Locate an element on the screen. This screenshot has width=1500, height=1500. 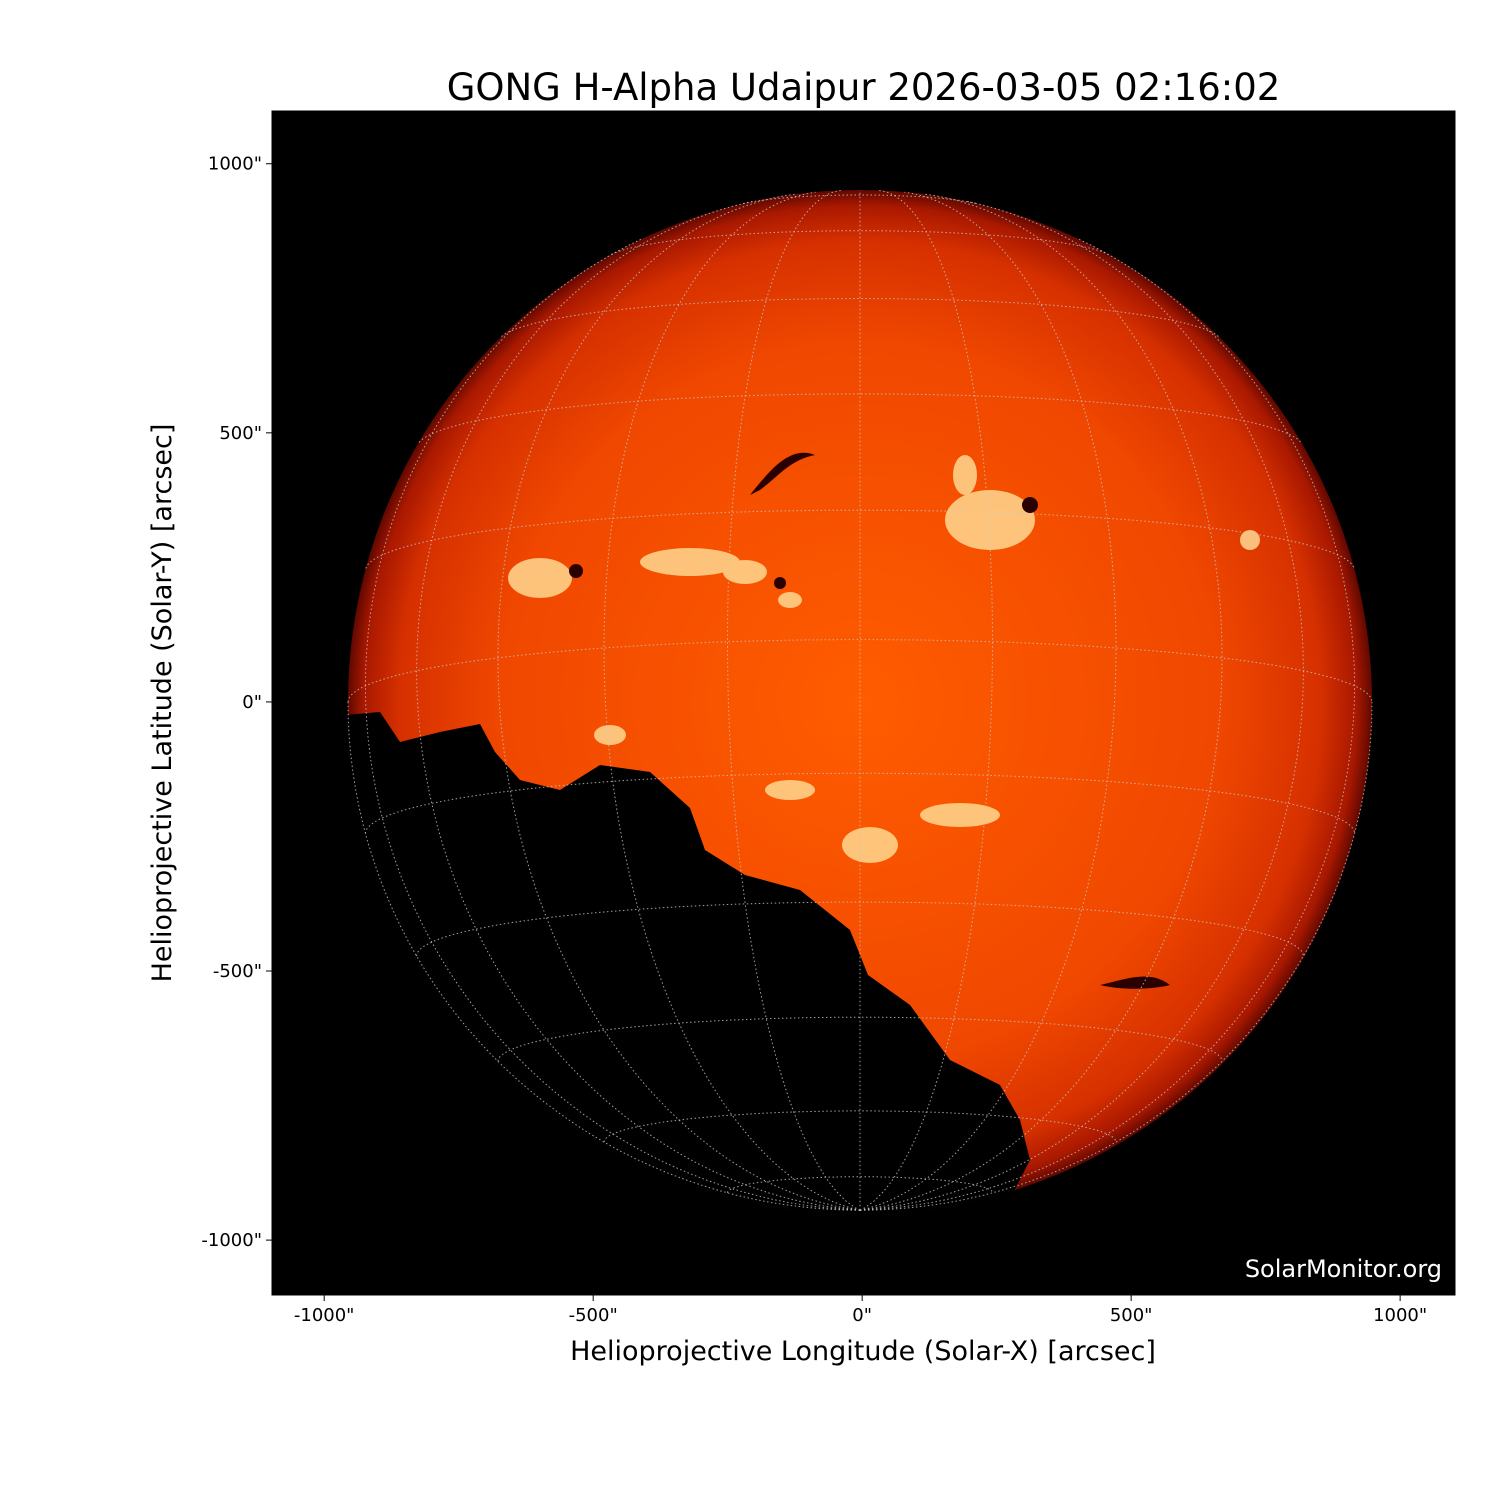
plage-regions is located at coordinates (884, 659).